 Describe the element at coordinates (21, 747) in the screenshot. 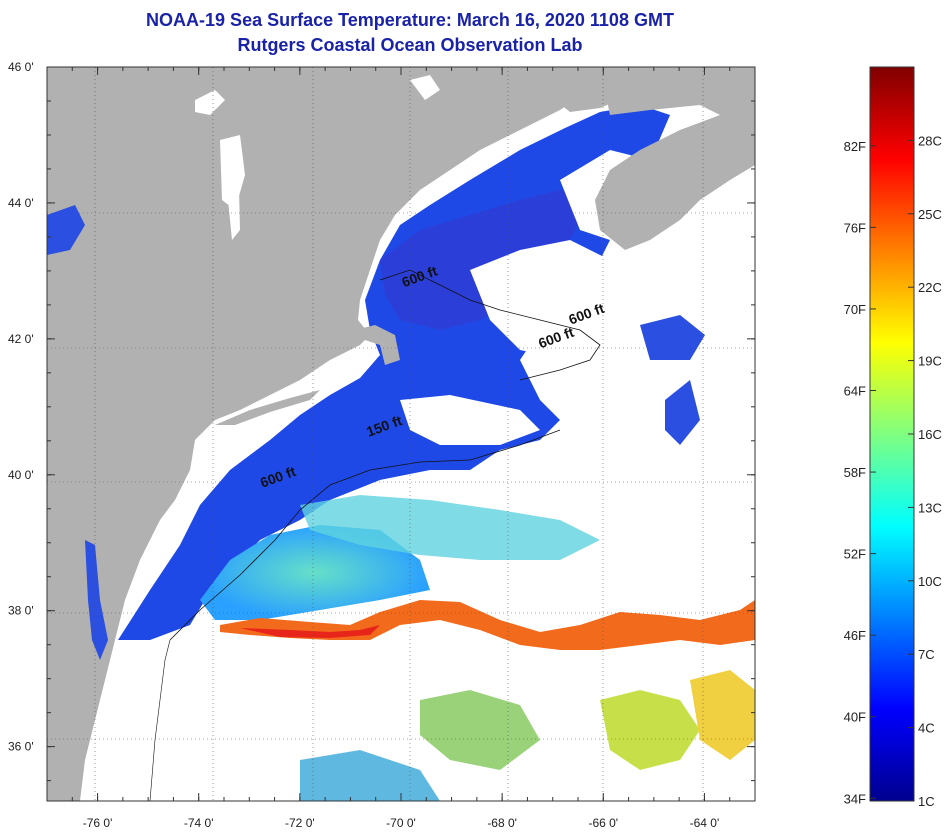

I see `lat-label: 36 0'` at that location.